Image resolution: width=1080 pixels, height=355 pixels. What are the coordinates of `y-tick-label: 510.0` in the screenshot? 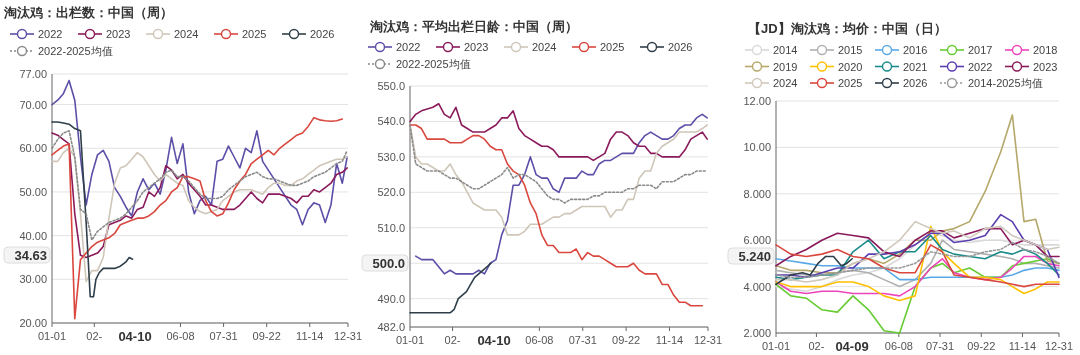 It's located at (391, 227).